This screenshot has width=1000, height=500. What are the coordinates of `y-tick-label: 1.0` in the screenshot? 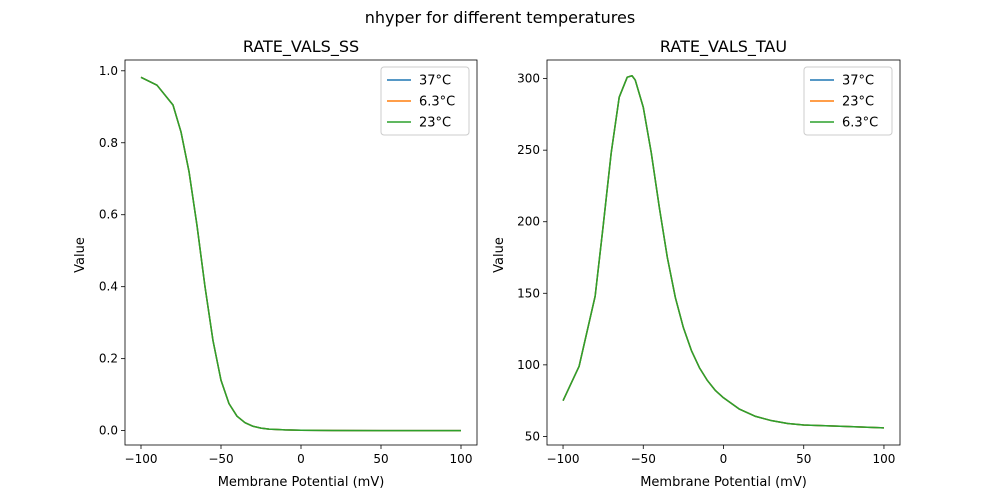 It's located at (108, 71).